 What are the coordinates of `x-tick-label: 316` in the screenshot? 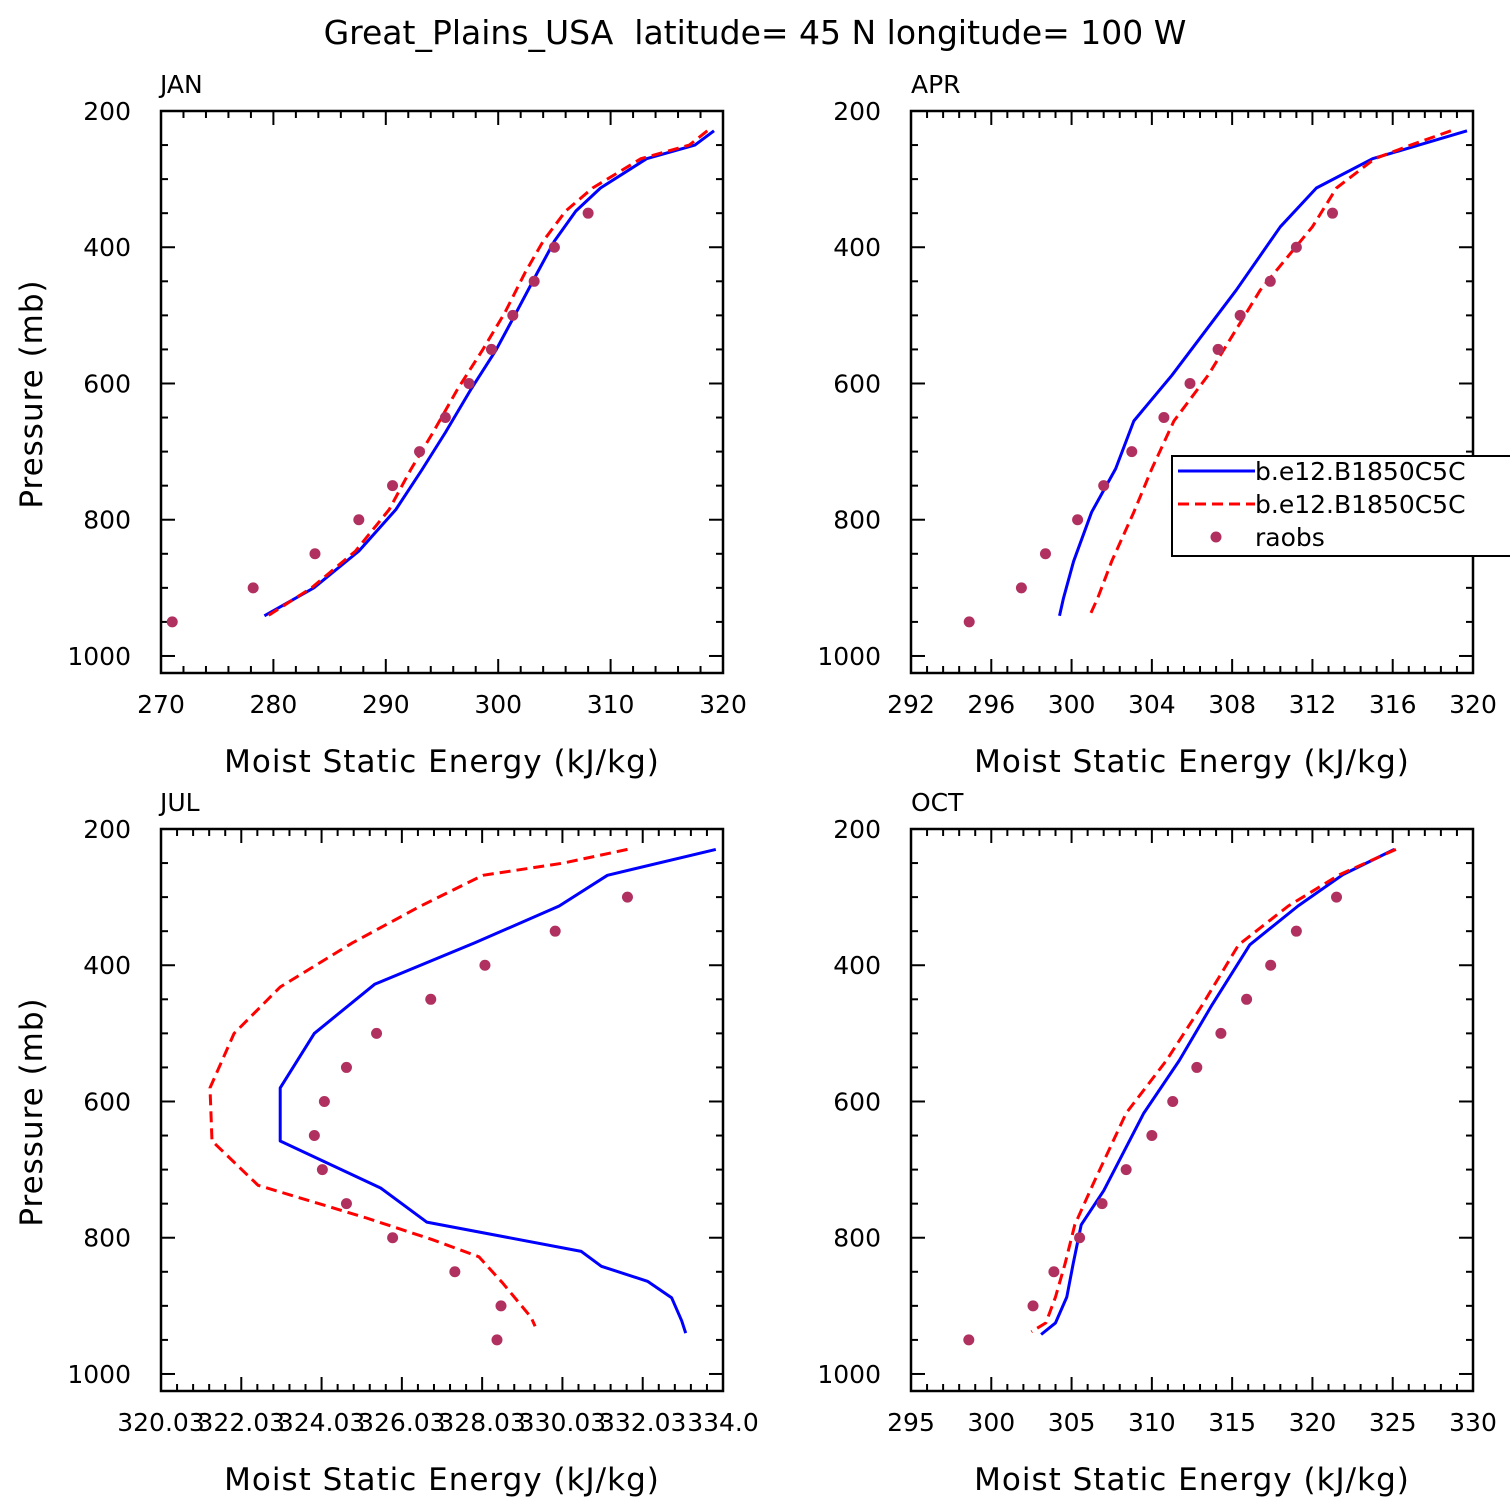 It's located at (1393, 704).